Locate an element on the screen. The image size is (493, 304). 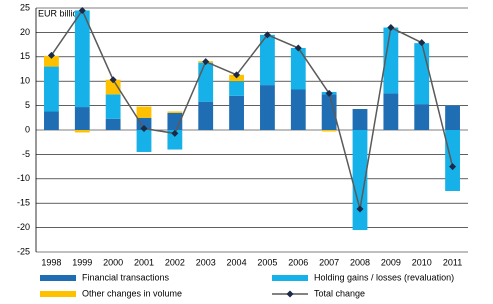
x-tick-label: 2007 is located at coordinates (329, 262).